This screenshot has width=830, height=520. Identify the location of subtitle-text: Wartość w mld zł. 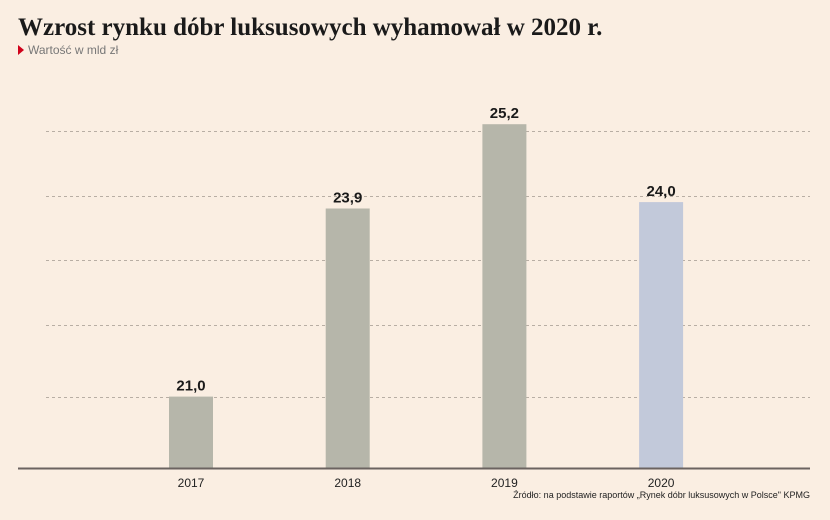
(73, 50).